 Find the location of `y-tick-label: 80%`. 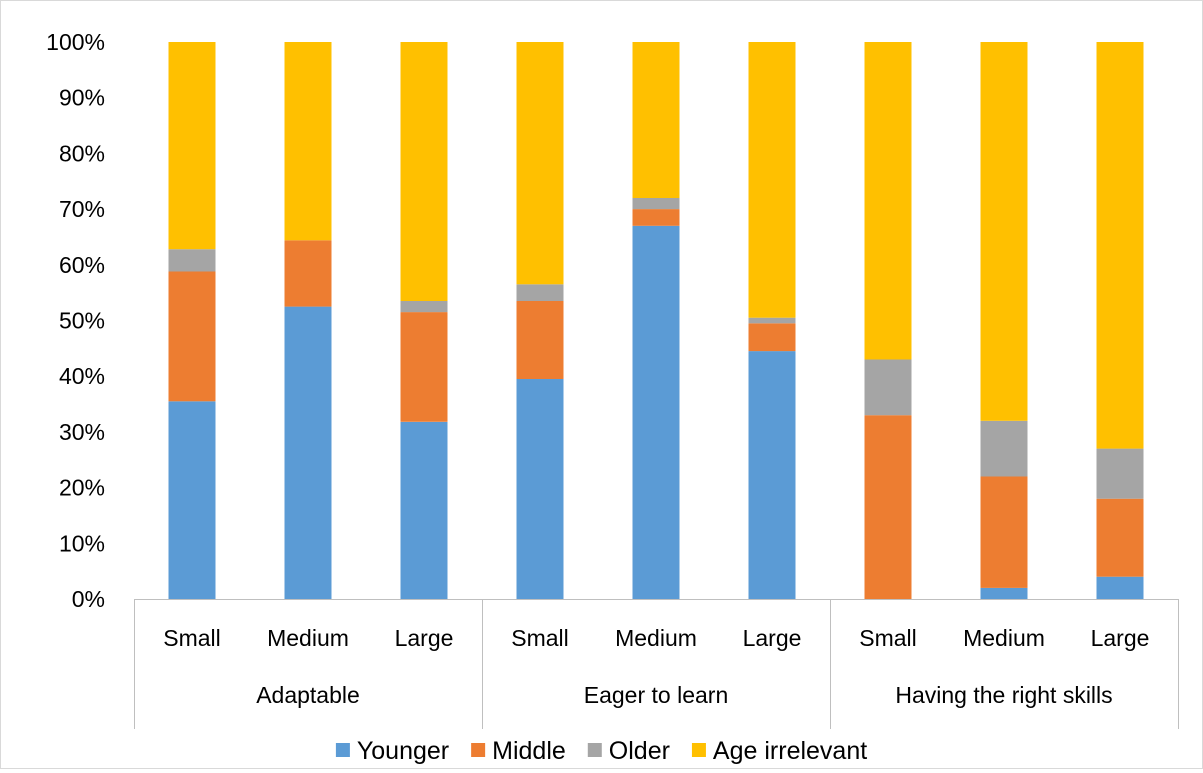

y-tick-label: 80% is located at coordinates (82, 153).